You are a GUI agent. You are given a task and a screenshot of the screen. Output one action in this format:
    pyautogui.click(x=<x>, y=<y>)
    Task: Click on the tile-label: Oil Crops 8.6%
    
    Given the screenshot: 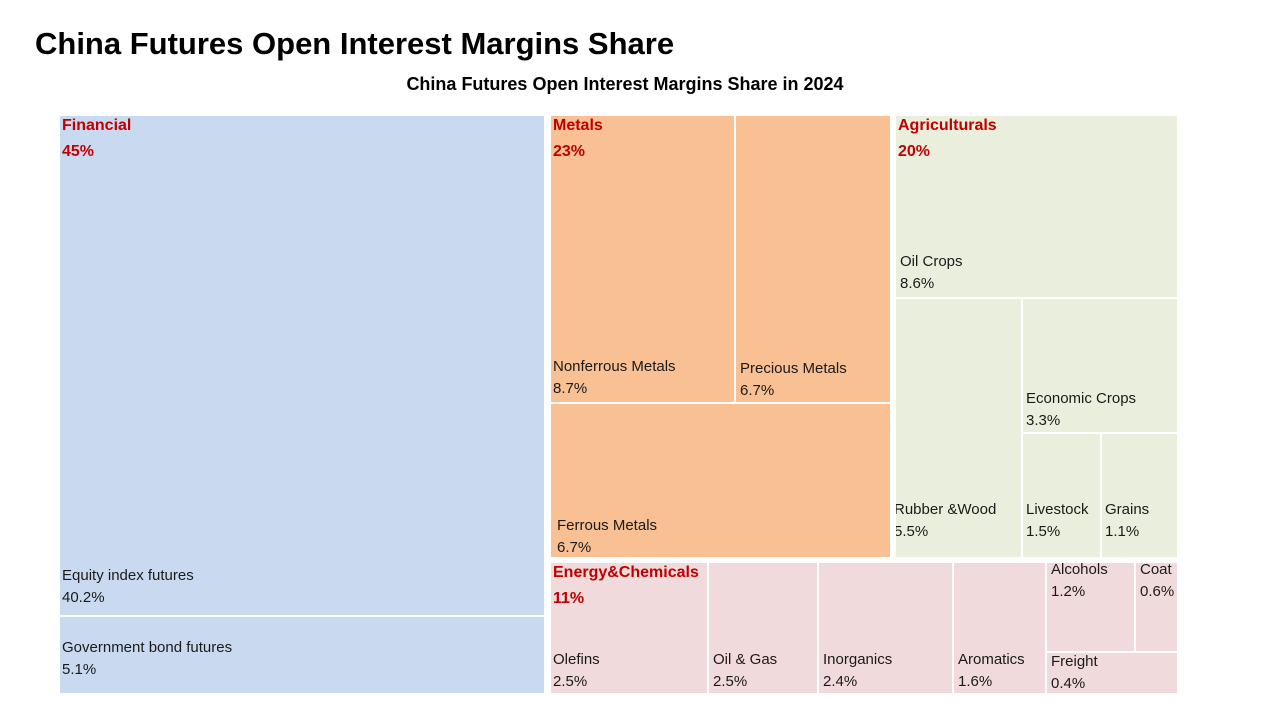 What is the action you would take?
    pyautogui.click(x=931, y=273)
    